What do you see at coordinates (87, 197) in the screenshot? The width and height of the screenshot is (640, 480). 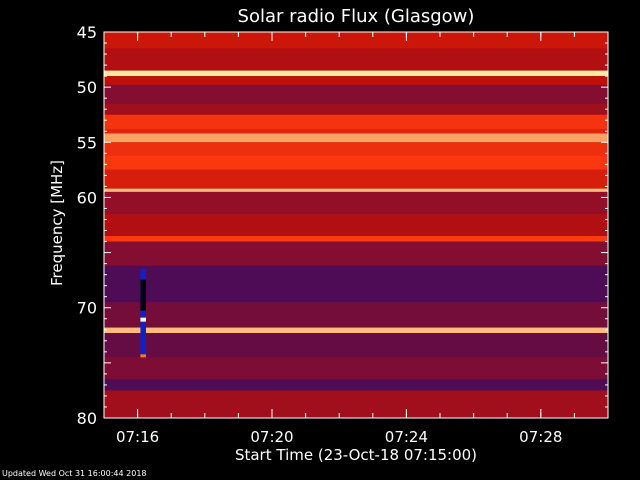 I see `y-tick-label: 60` at bounding box center [87, 197].